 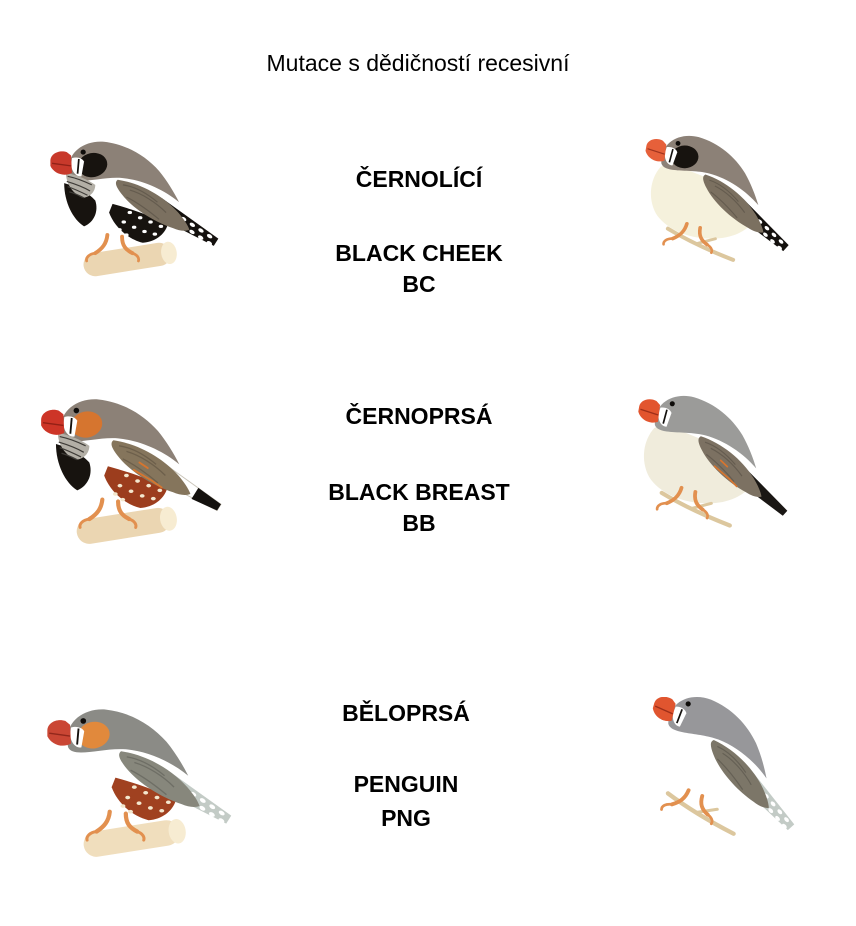 I want to click on english-name-penguin: PENGUIN, so click(x=406, y=784).